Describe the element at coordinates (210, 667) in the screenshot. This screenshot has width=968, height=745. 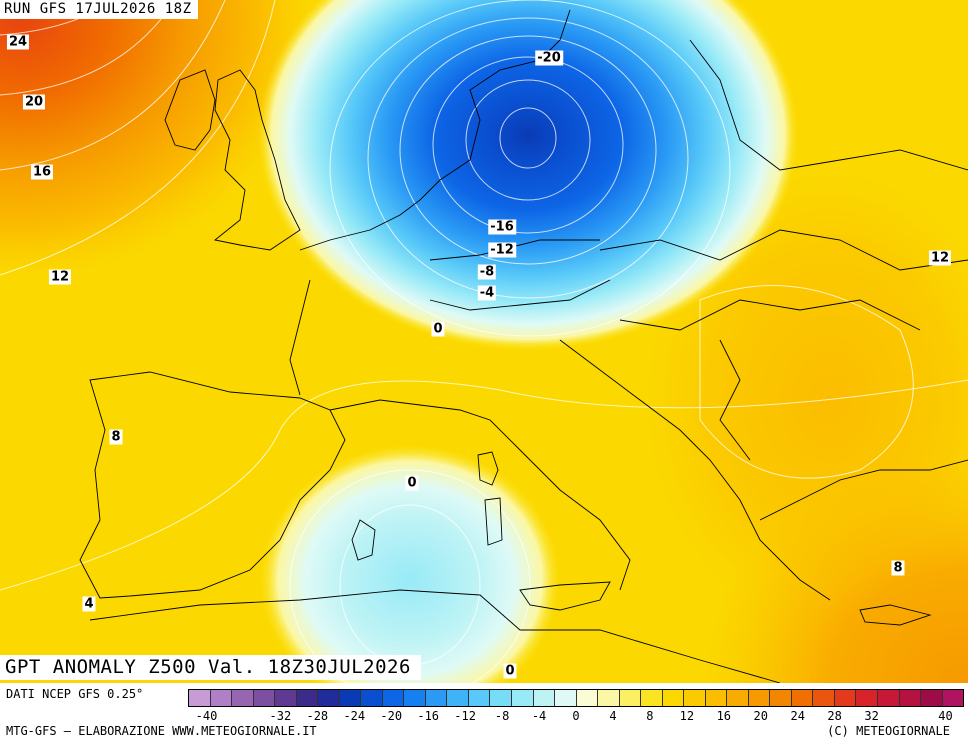
I see `map-title: GPT ANOMALY Z500 Val. 18Z30JUL2026` at that location.